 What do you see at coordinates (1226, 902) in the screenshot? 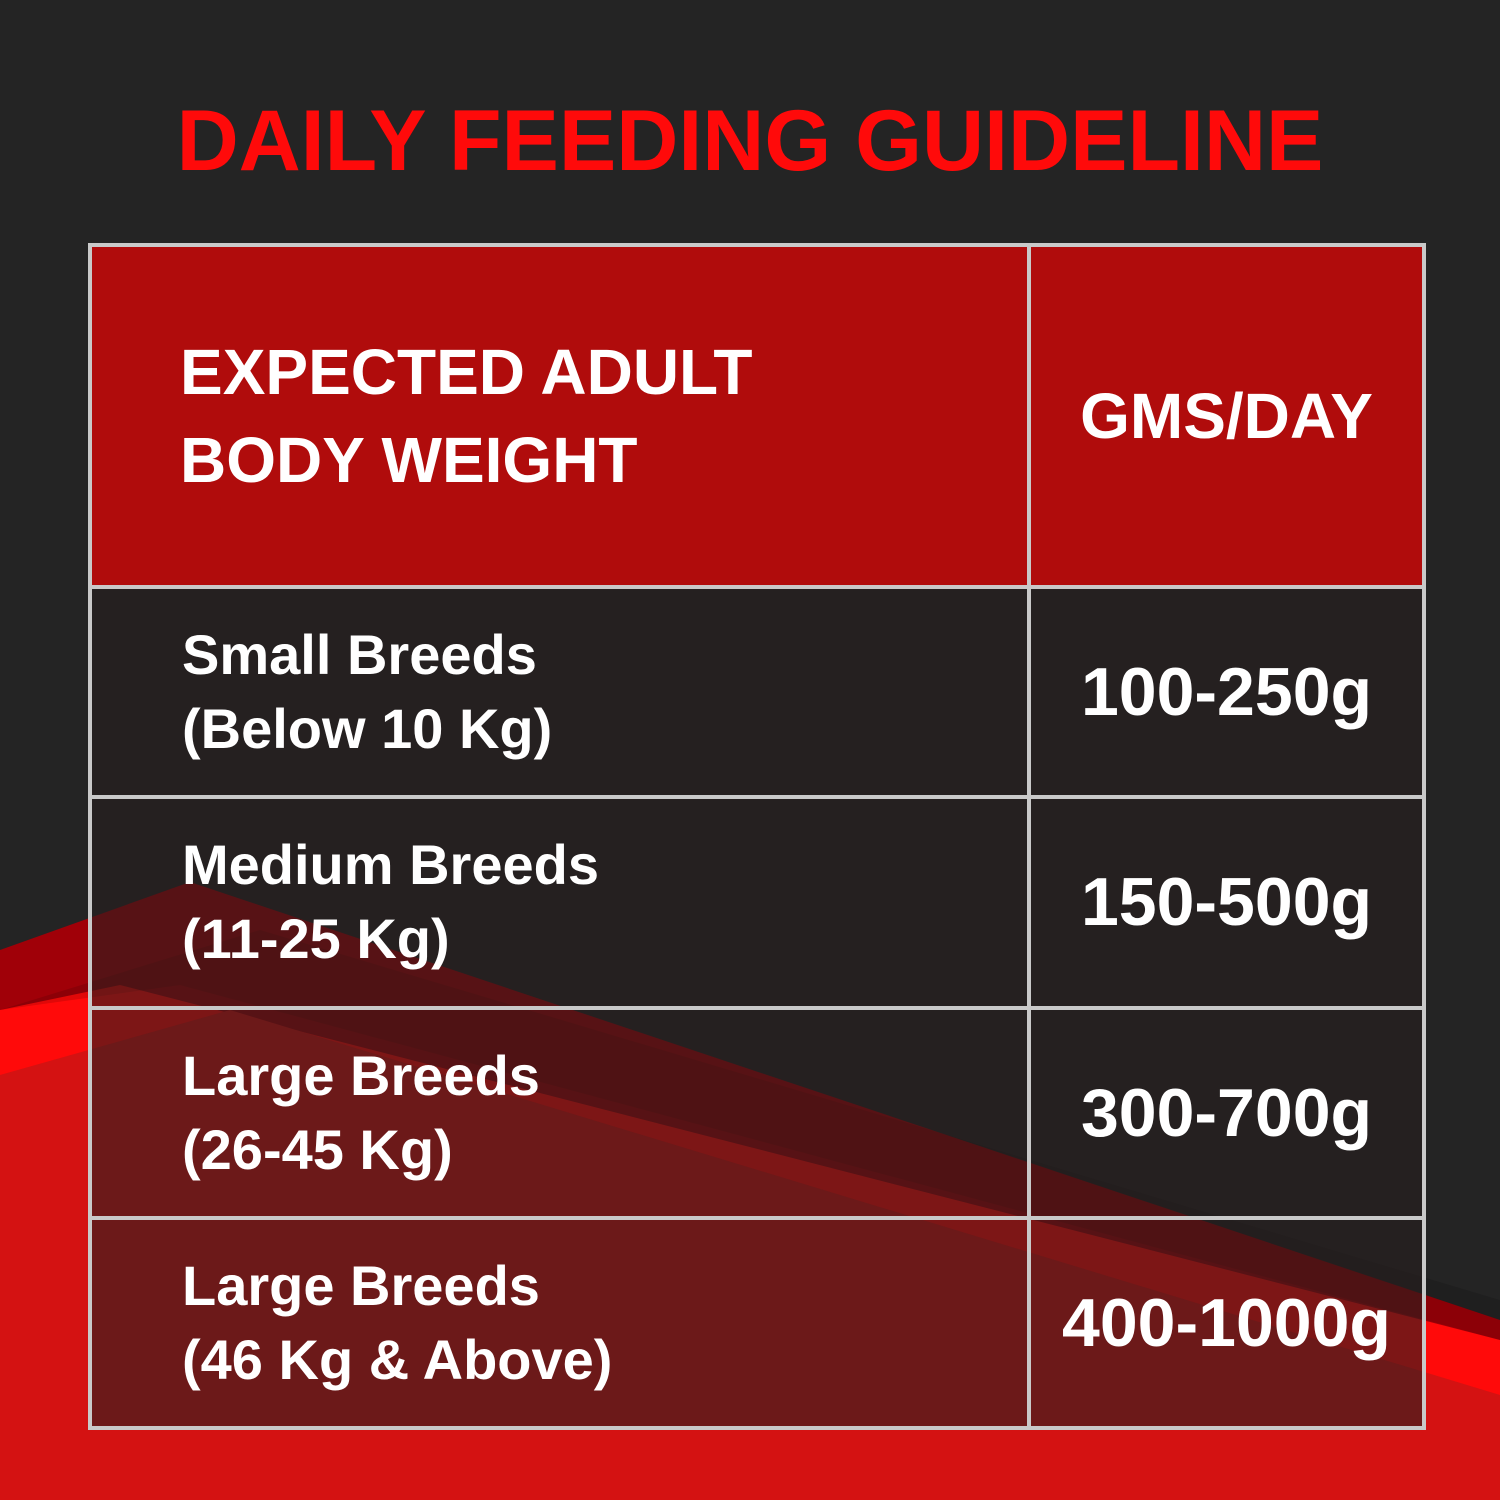
I see `amount-cell: 150-500g` at bounding box center [1226, 902].